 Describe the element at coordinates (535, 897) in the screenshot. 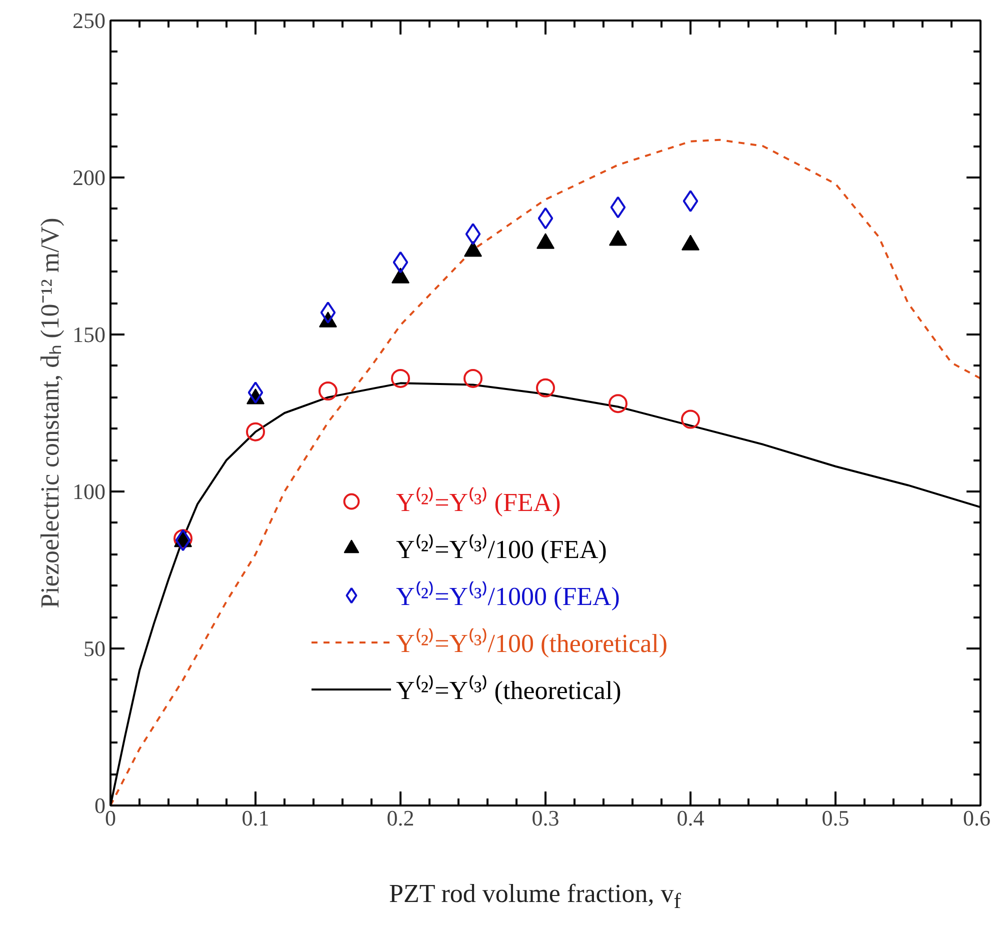

I see `x-axis-title: PZT rod volume fraction, v$_{f}$` at that location.